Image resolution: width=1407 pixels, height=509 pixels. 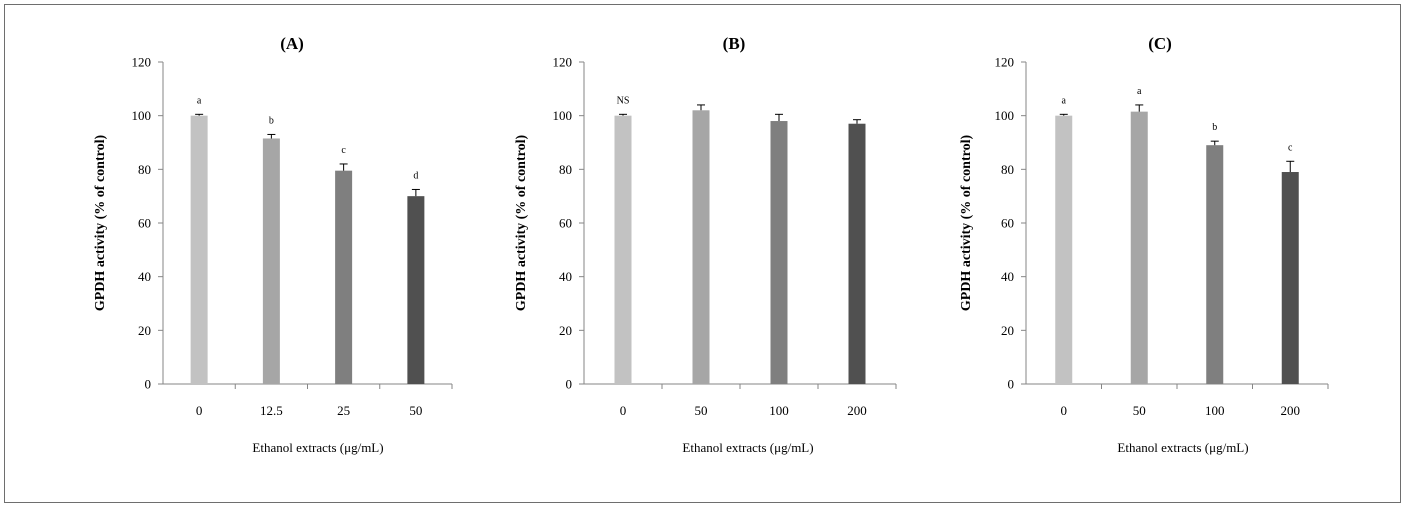 What do you see at coordinates (292, 43) in the screenshot?
I see `panel-title: (A)` at bounding box center [292, 43].